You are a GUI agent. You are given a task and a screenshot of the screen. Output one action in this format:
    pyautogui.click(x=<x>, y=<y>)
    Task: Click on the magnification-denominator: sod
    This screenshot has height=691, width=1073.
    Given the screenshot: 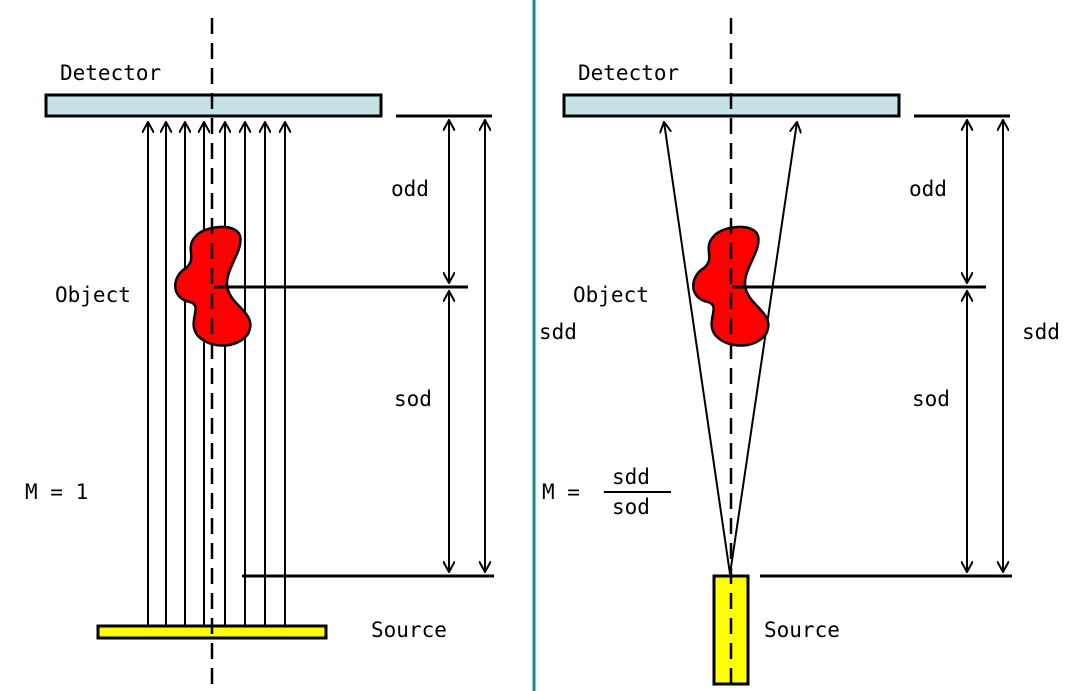 What is the action you would take?
    pyautogui.click(x=631, y=507)
    